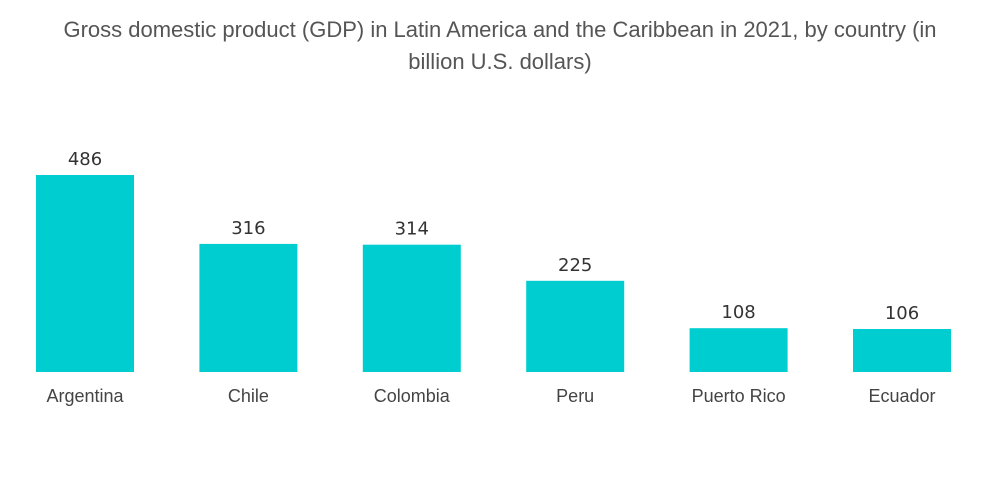 The width and height of the screenshot is (1000, 504). Describe the element at coordinates (575, 396) in the screenshot. I see `x-tick-label-peru: Peru` at that location.